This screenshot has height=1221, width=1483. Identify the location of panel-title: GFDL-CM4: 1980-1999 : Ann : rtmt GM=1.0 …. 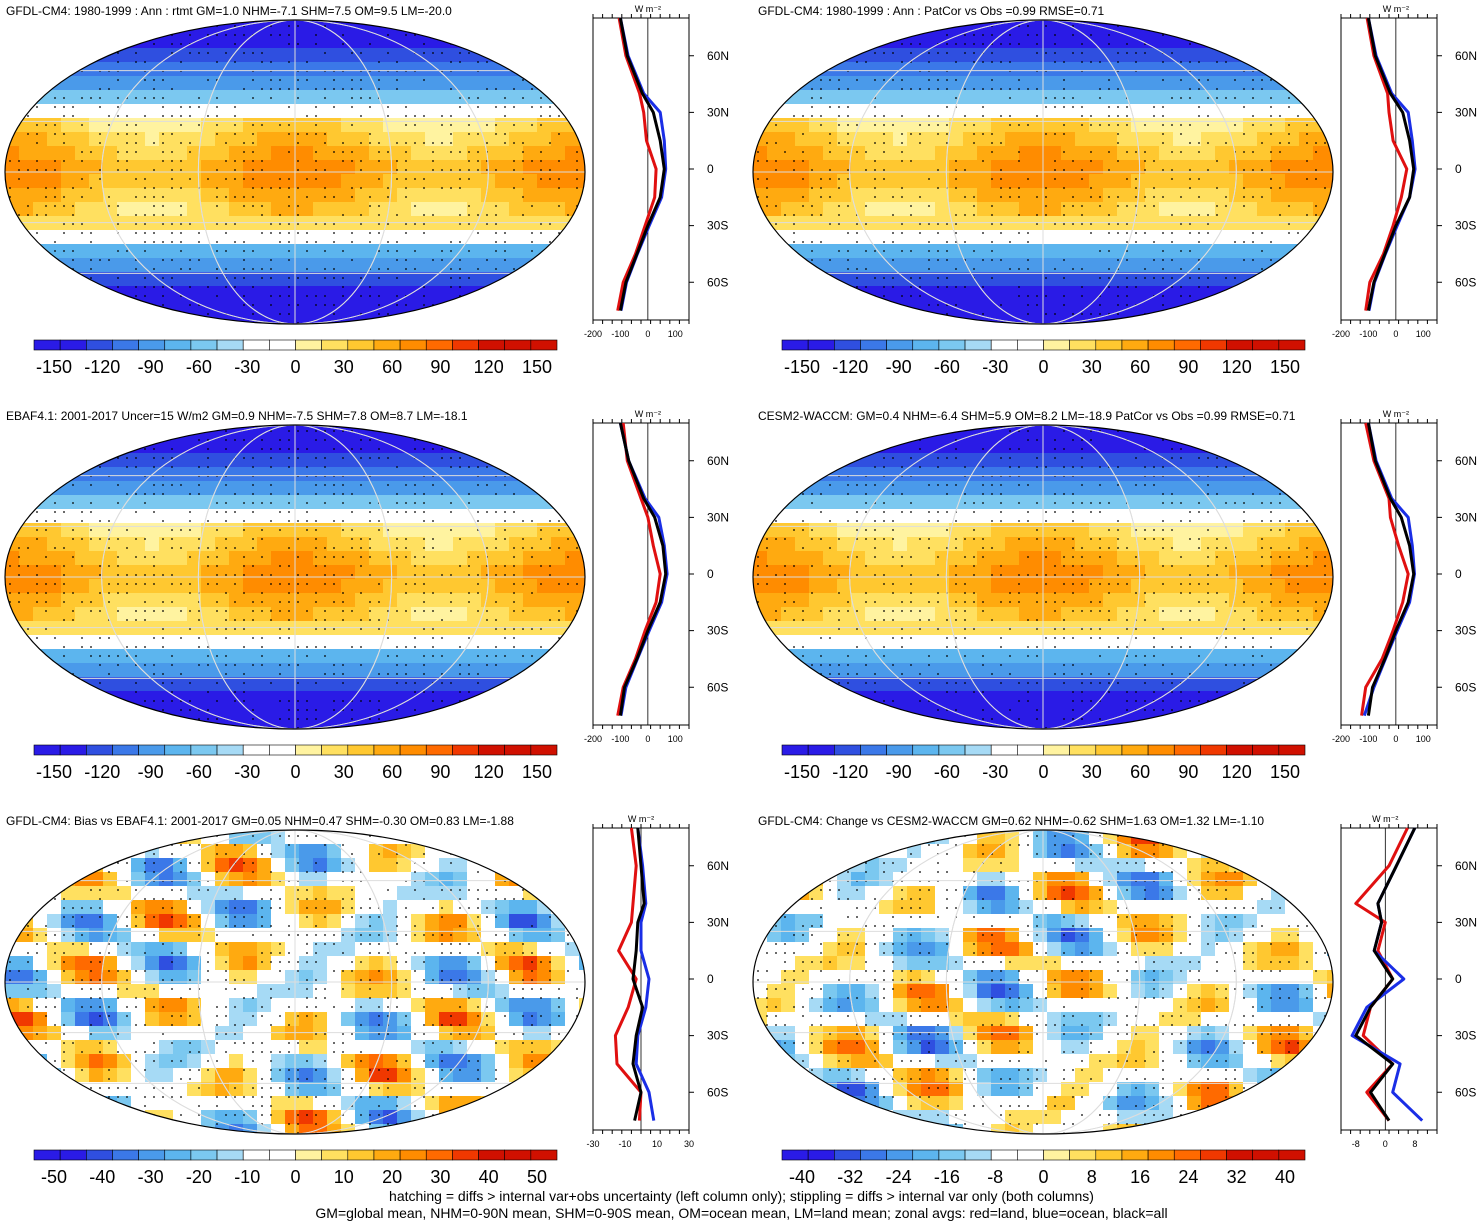
(229, 11).